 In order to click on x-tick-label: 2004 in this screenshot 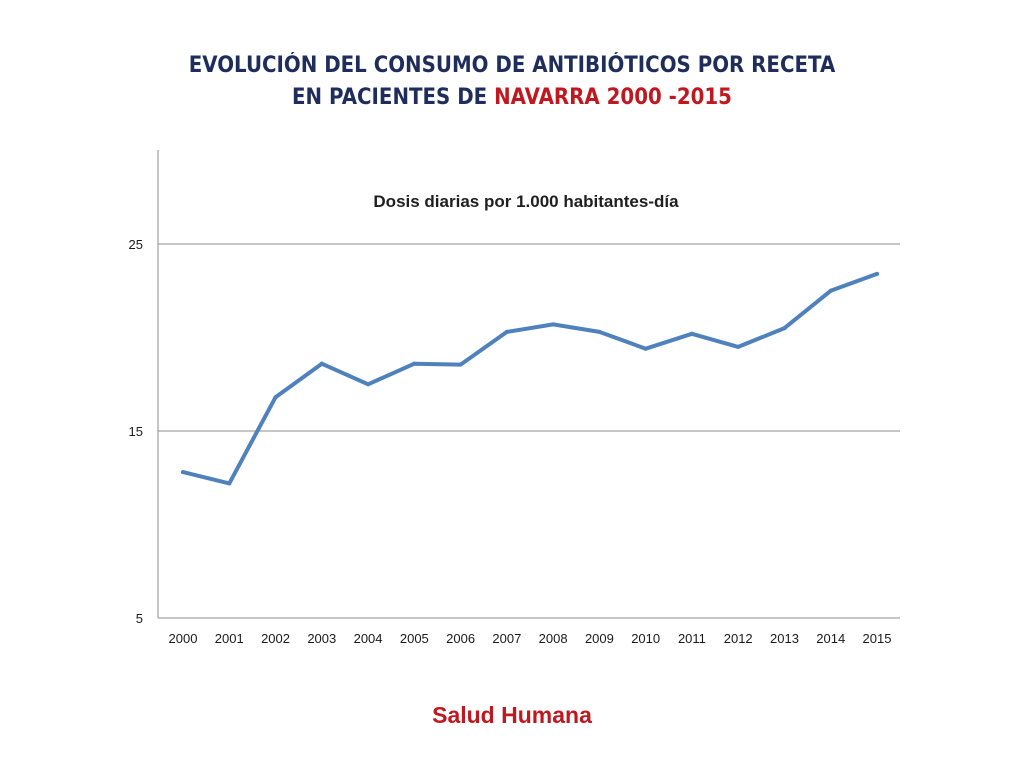, I will do `click(368, 638)`.